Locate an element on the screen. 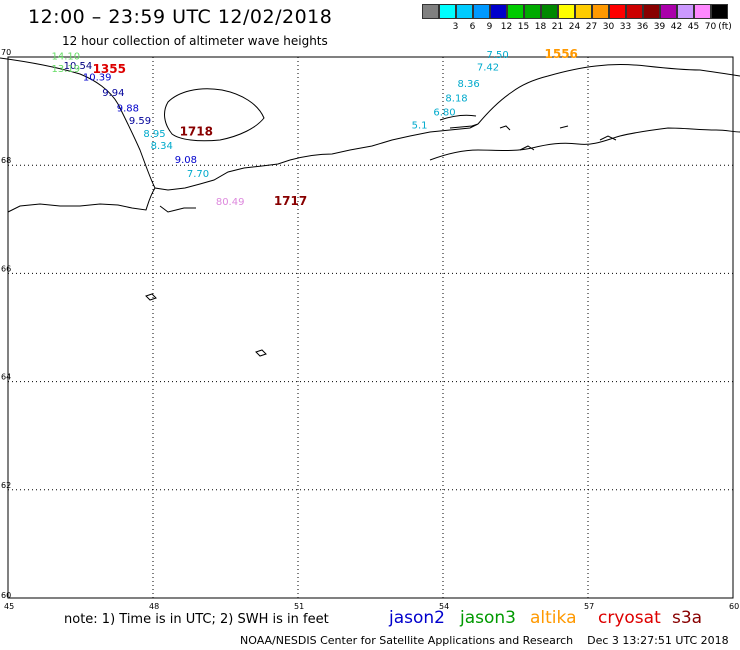 Image resolution: width=740 pixels, height=650 pixels. lon-tick-label: 45 is located at coordinates (9, 606).